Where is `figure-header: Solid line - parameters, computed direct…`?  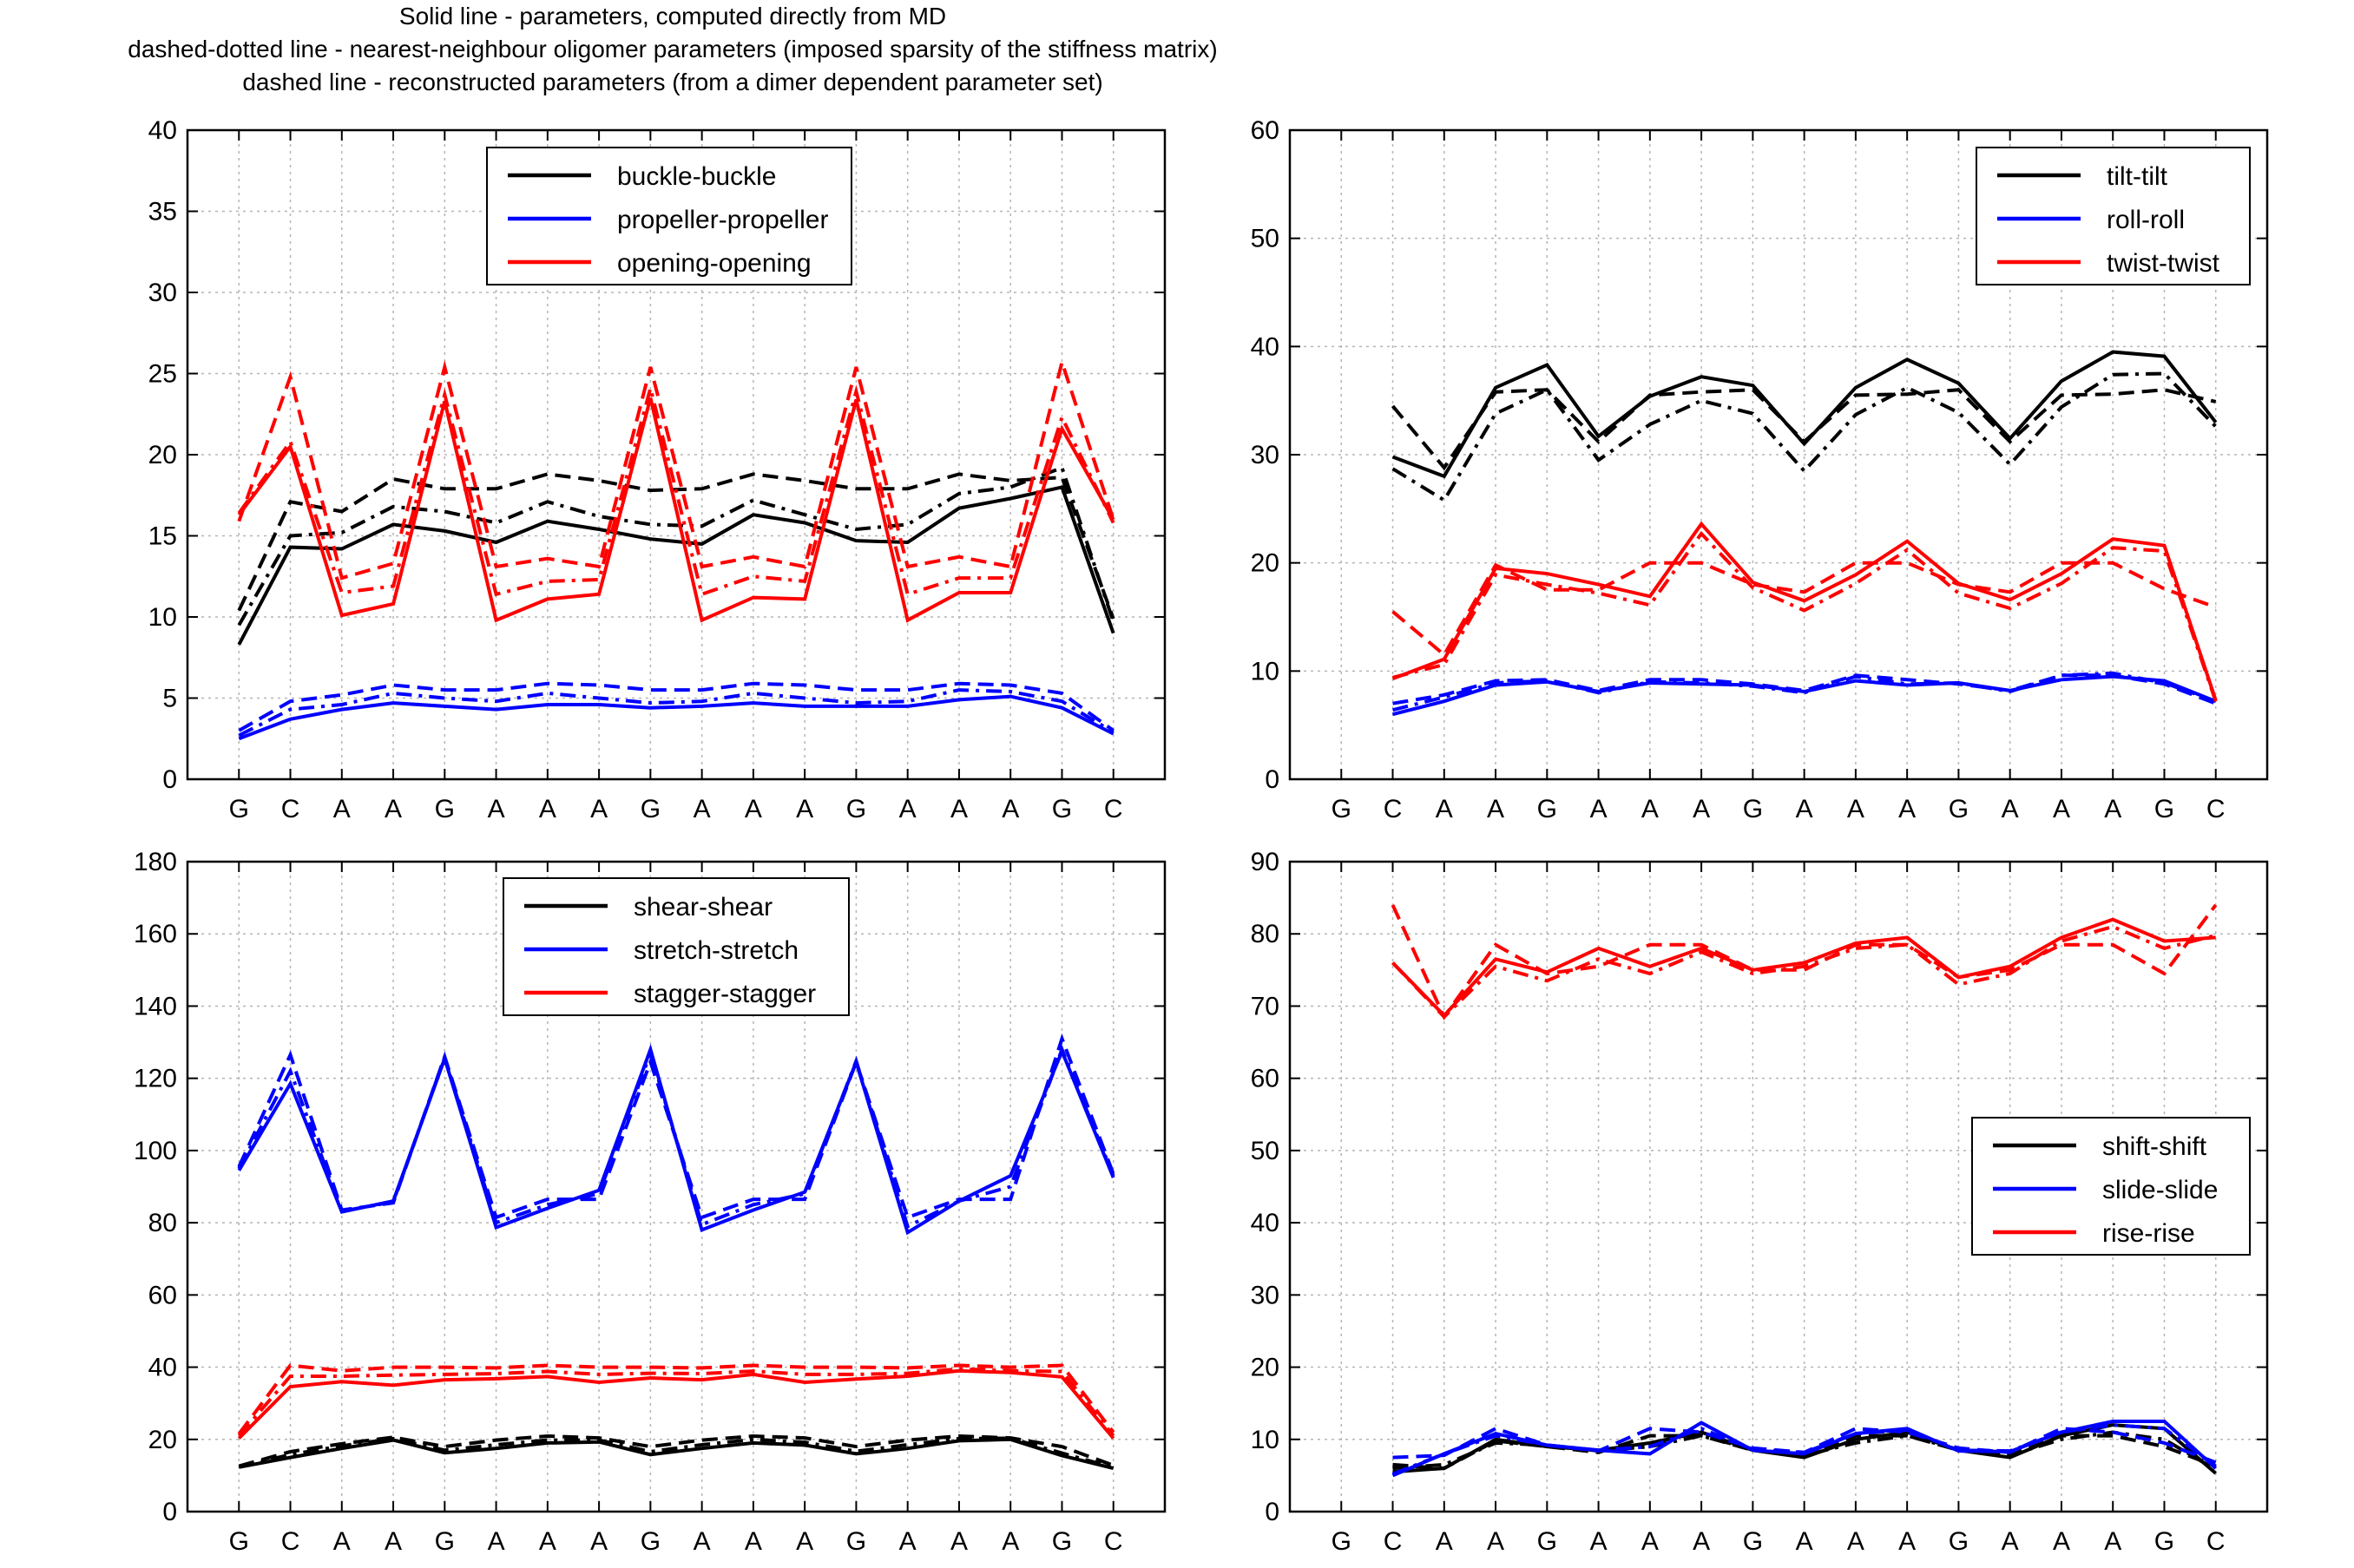 figure-header: Solid line - parameters, computed direct… is located at coordinates (672, 49).